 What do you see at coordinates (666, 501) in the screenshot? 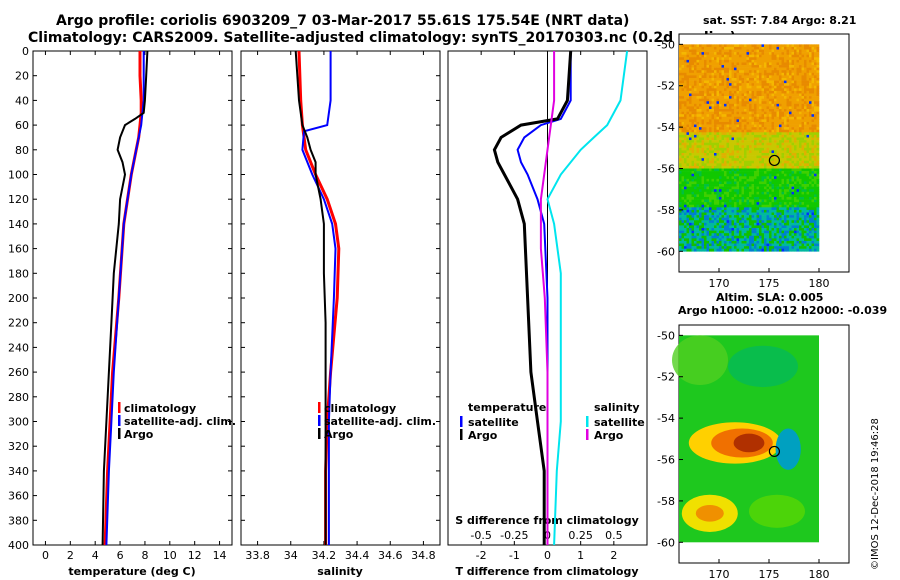
I see `sla-map-ytick-label: -58` at bounding box center [666, 501].